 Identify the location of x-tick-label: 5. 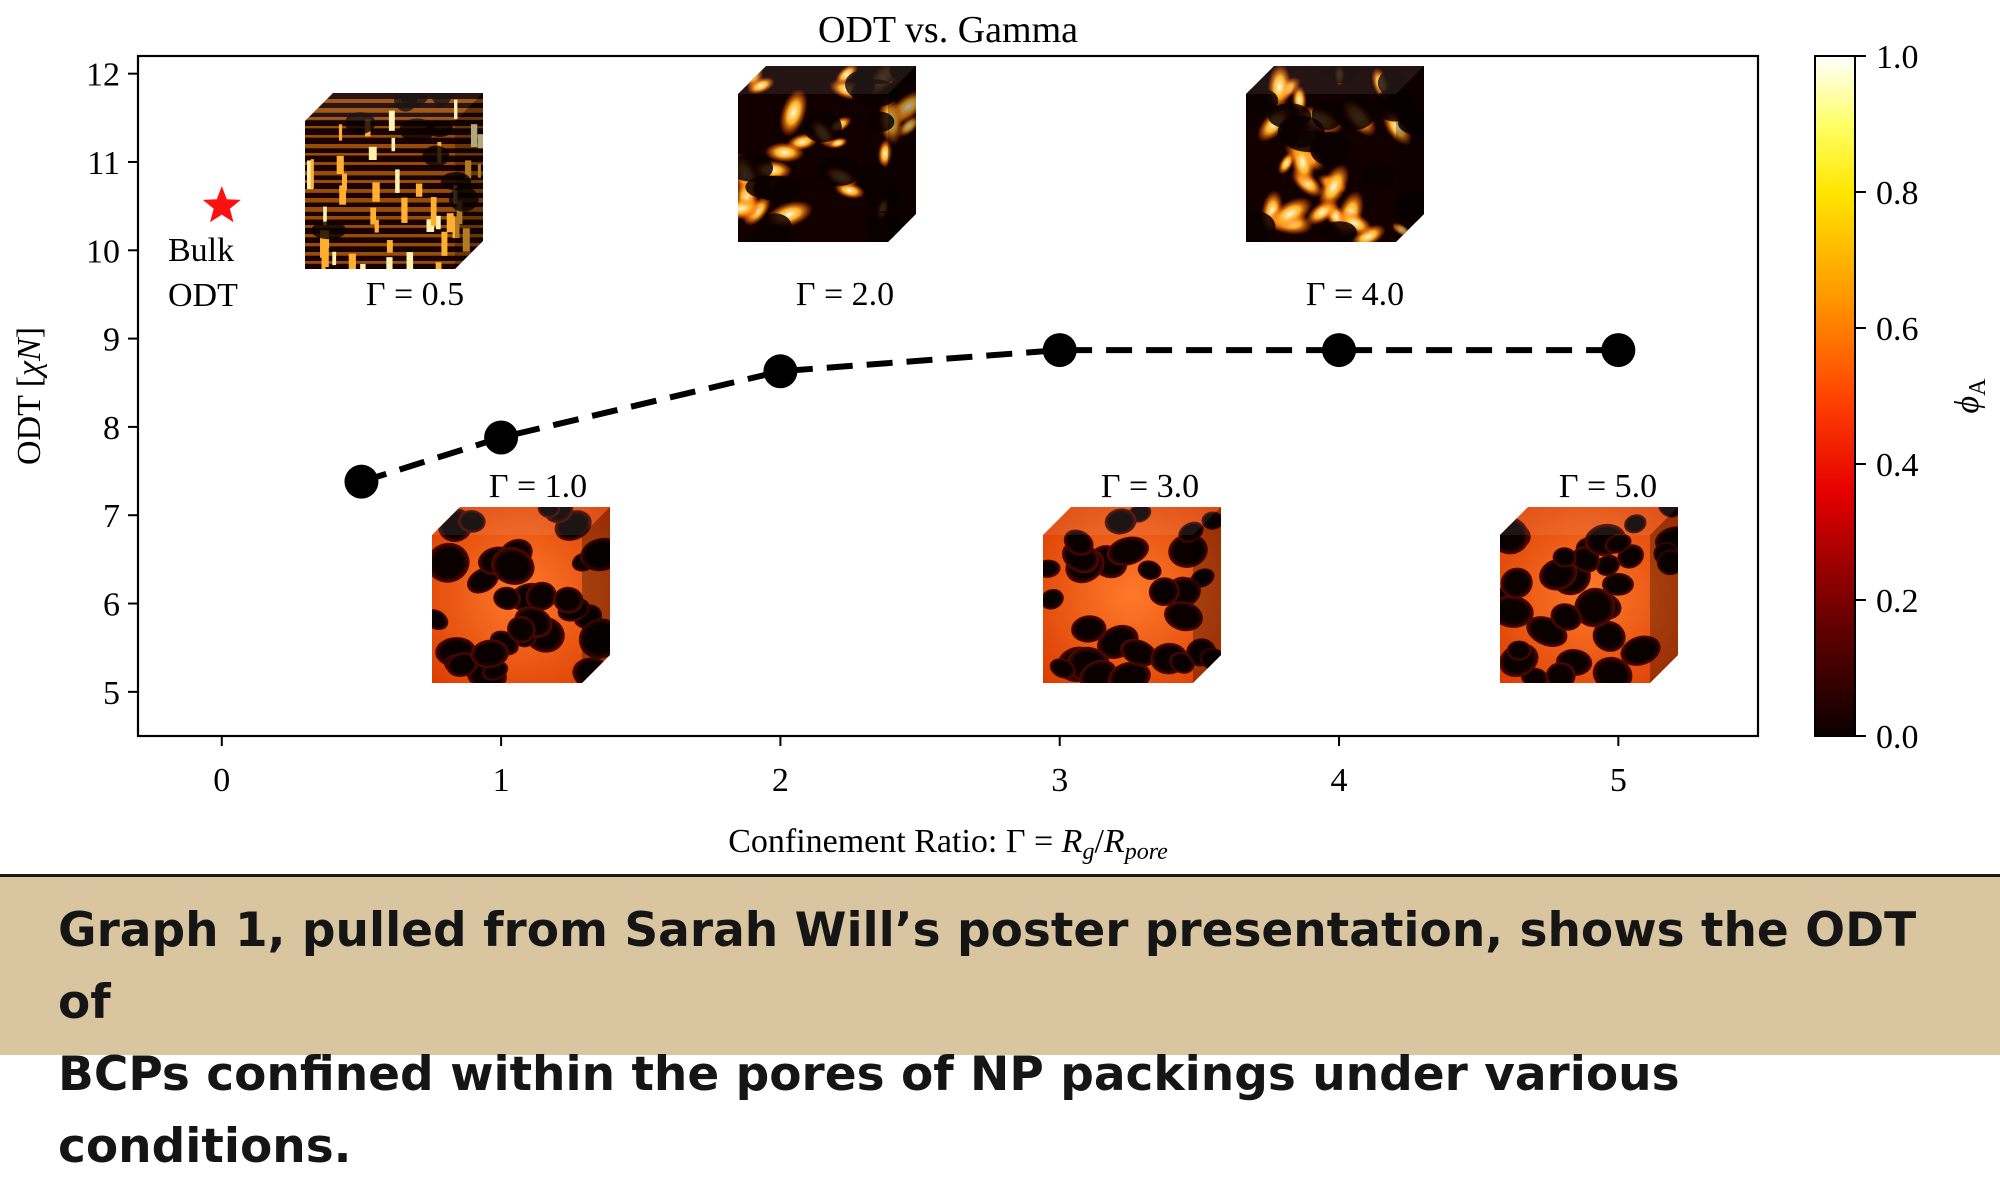
(1618, 780).